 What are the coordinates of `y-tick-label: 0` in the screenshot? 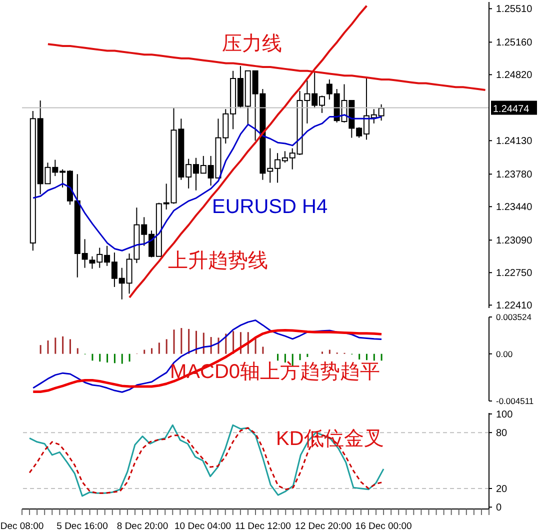 It's located at (499, 508).